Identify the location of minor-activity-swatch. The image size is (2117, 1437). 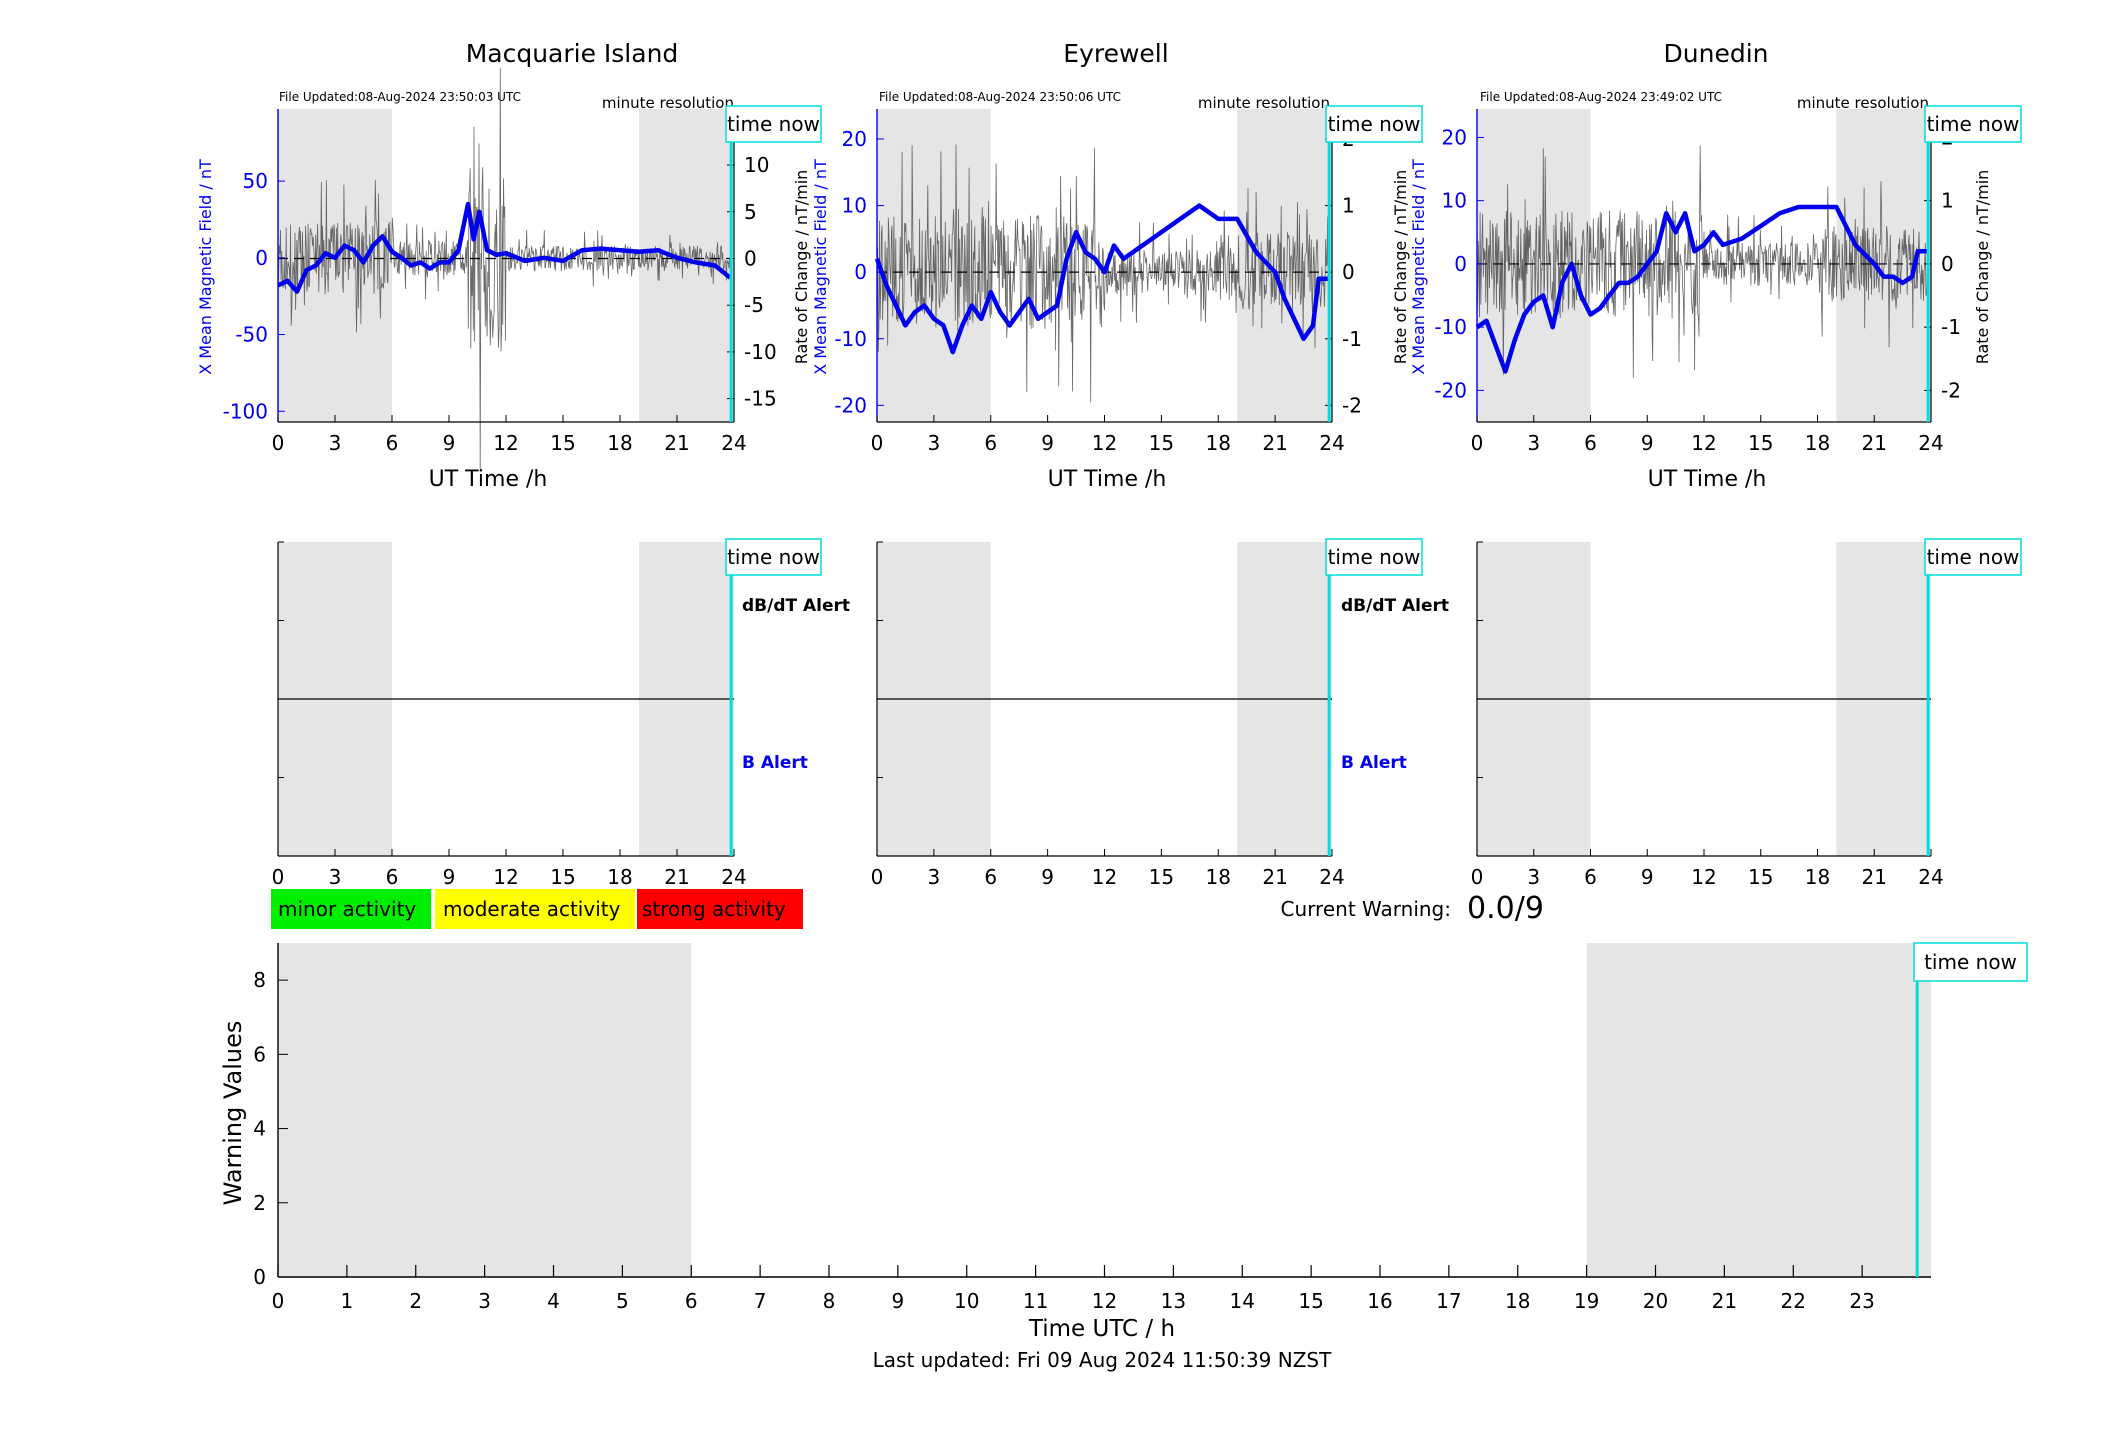
(351, 909).